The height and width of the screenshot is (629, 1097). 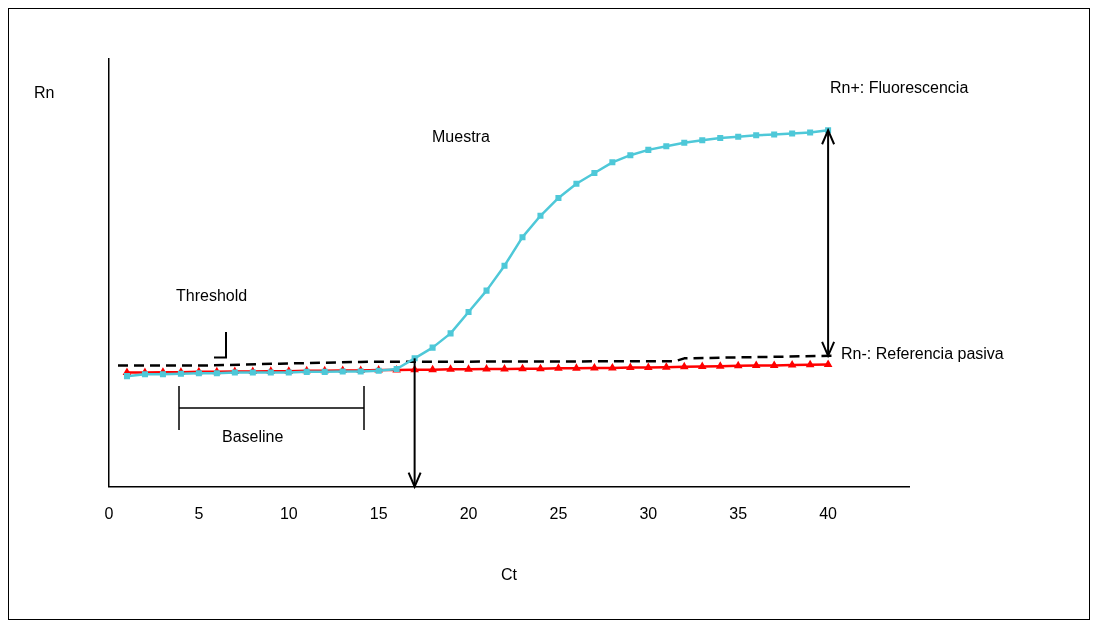 What do you see at coordinates (558, 513) in the screenshot?
I see `x-tick-label: 25` at bounding box center [558, 513].